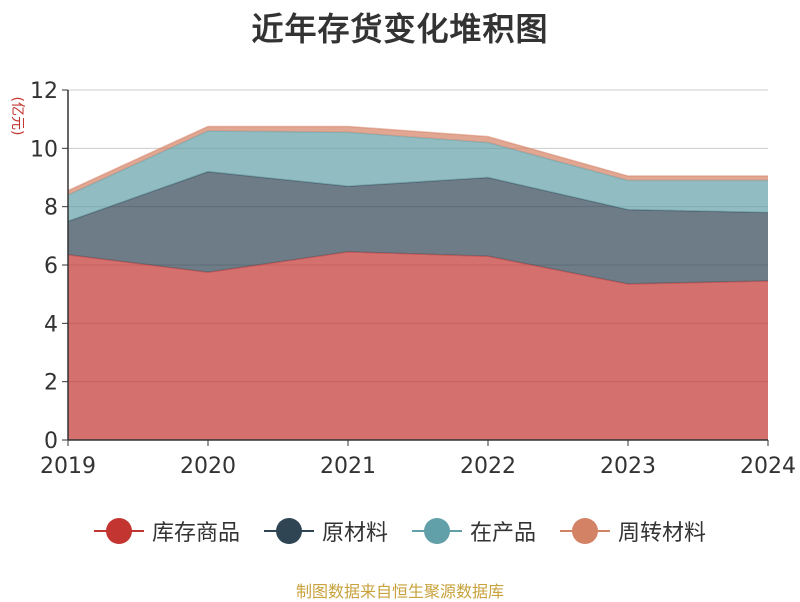 This screenshot has height=602, width=800. Describe the element at coordinates (768, 466) in the screenshot. I see `x-tick-label: 2024` at that location.